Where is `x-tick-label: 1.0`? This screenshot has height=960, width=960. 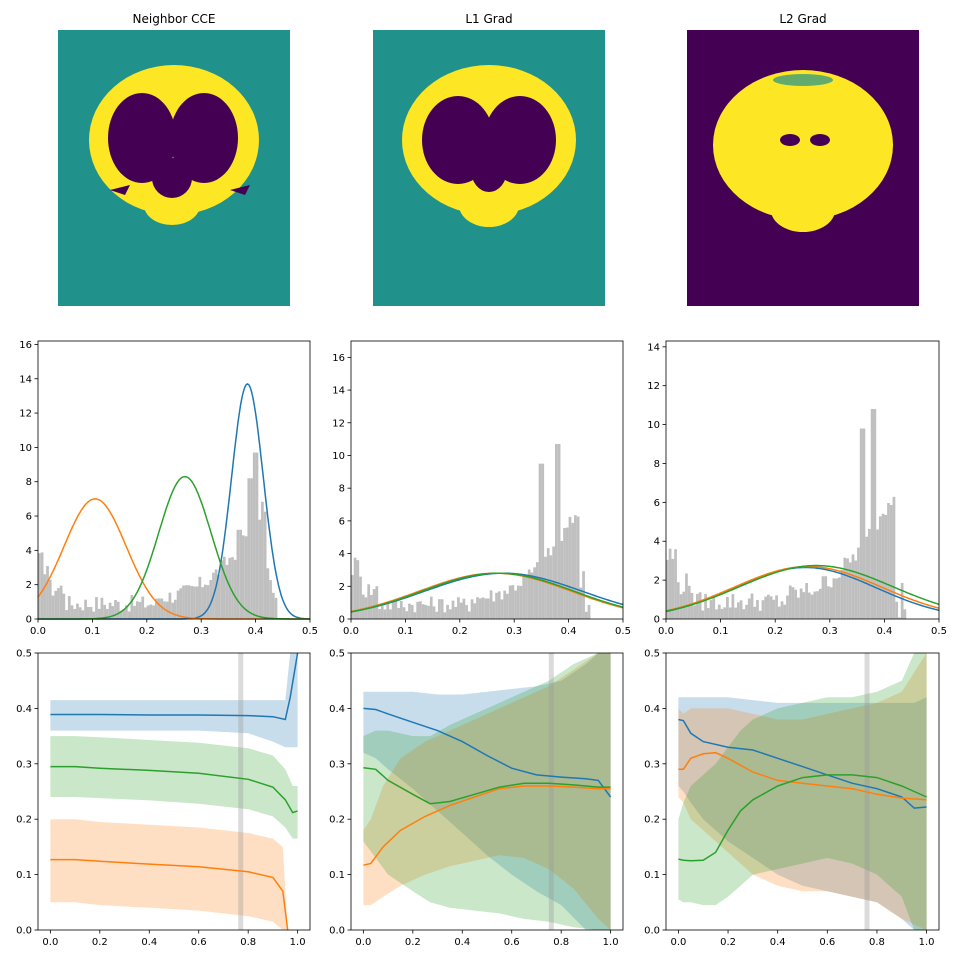
x-tick-label: 1.0 is located at coordinates (298, 942).